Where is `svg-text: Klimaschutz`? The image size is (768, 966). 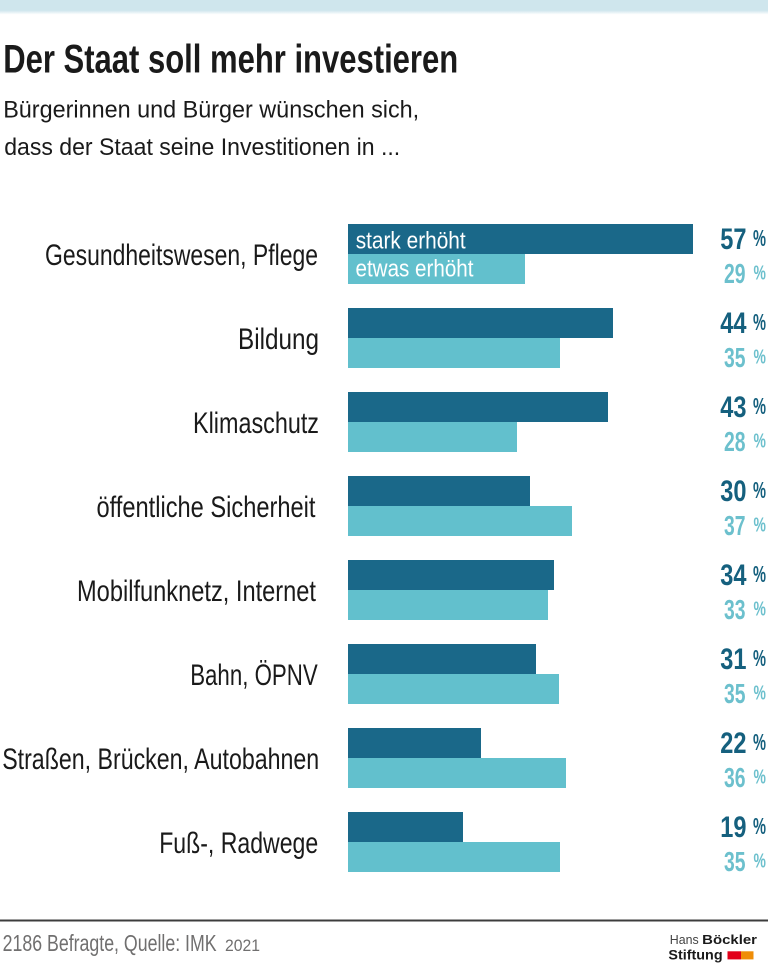 svg-text: Klimaschutz is located at coordinates (256, 423).